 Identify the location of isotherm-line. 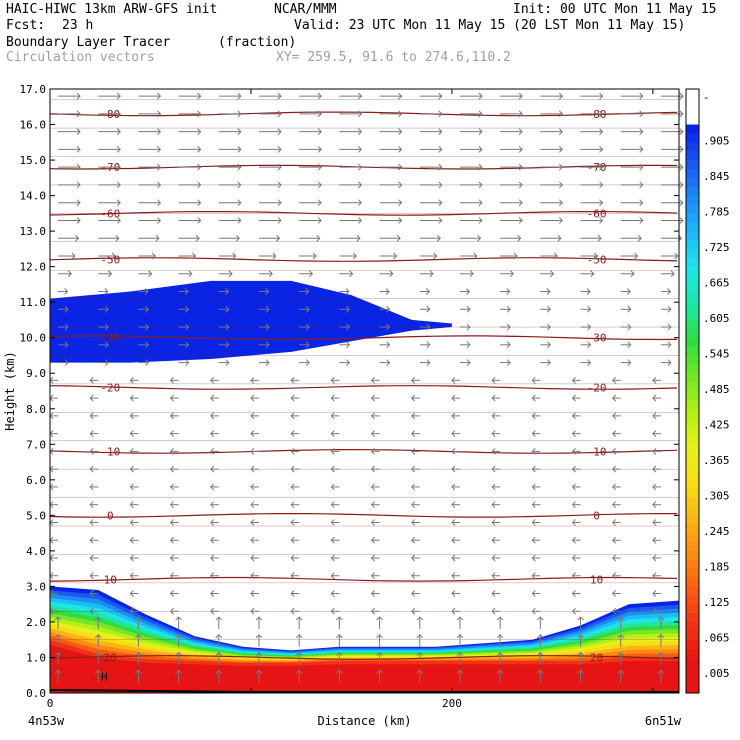
(363, 167).